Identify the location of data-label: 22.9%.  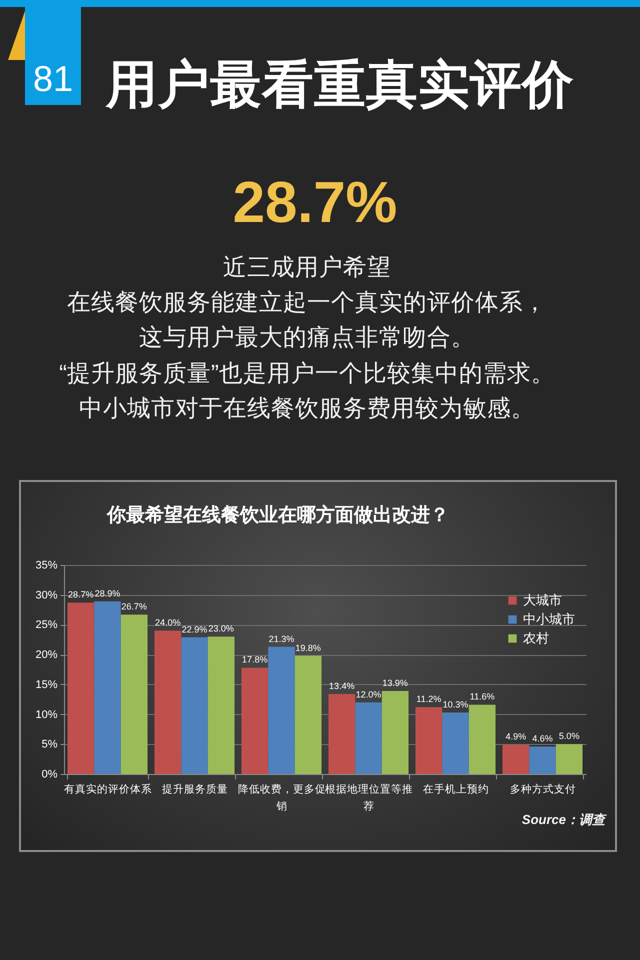
(195, 629).